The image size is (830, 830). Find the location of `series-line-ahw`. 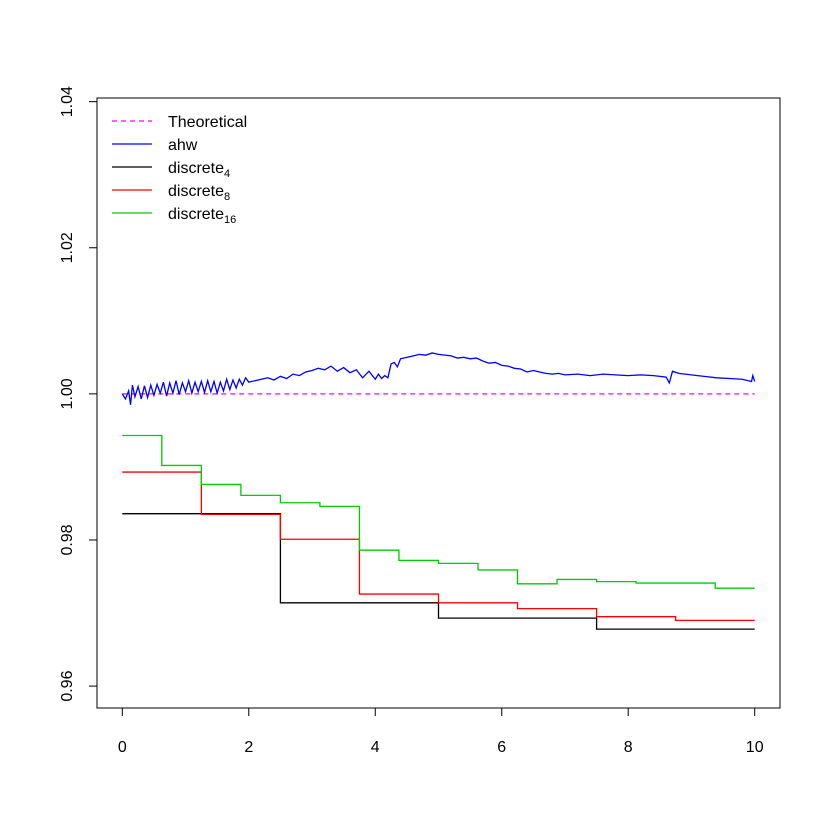

series-line-ahw is located at coordinates (438, 378).